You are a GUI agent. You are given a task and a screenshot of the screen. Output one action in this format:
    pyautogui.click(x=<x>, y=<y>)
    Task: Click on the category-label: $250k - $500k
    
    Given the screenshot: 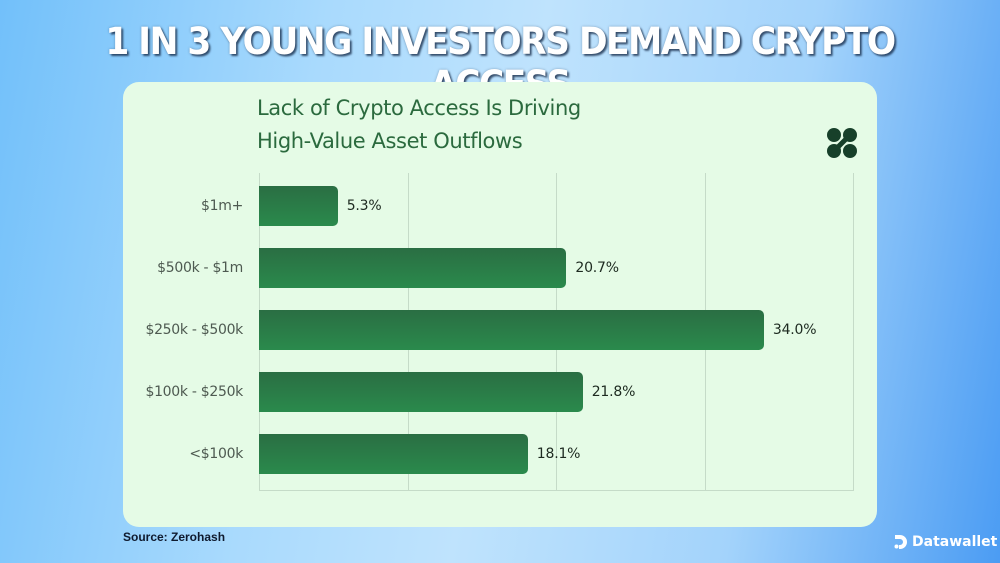 What is the action you would take?
    pyautogui.click(x=194, y=330)
    